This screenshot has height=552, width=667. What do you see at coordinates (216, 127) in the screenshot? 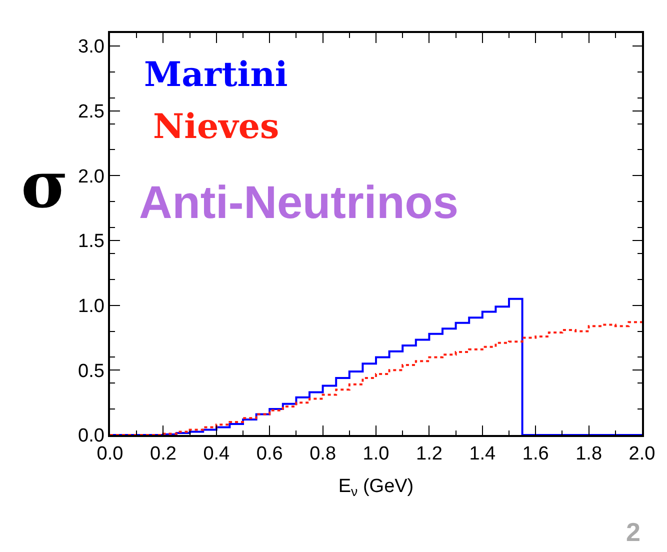
I see `text: Nieves` at bounding box center [216, 127].